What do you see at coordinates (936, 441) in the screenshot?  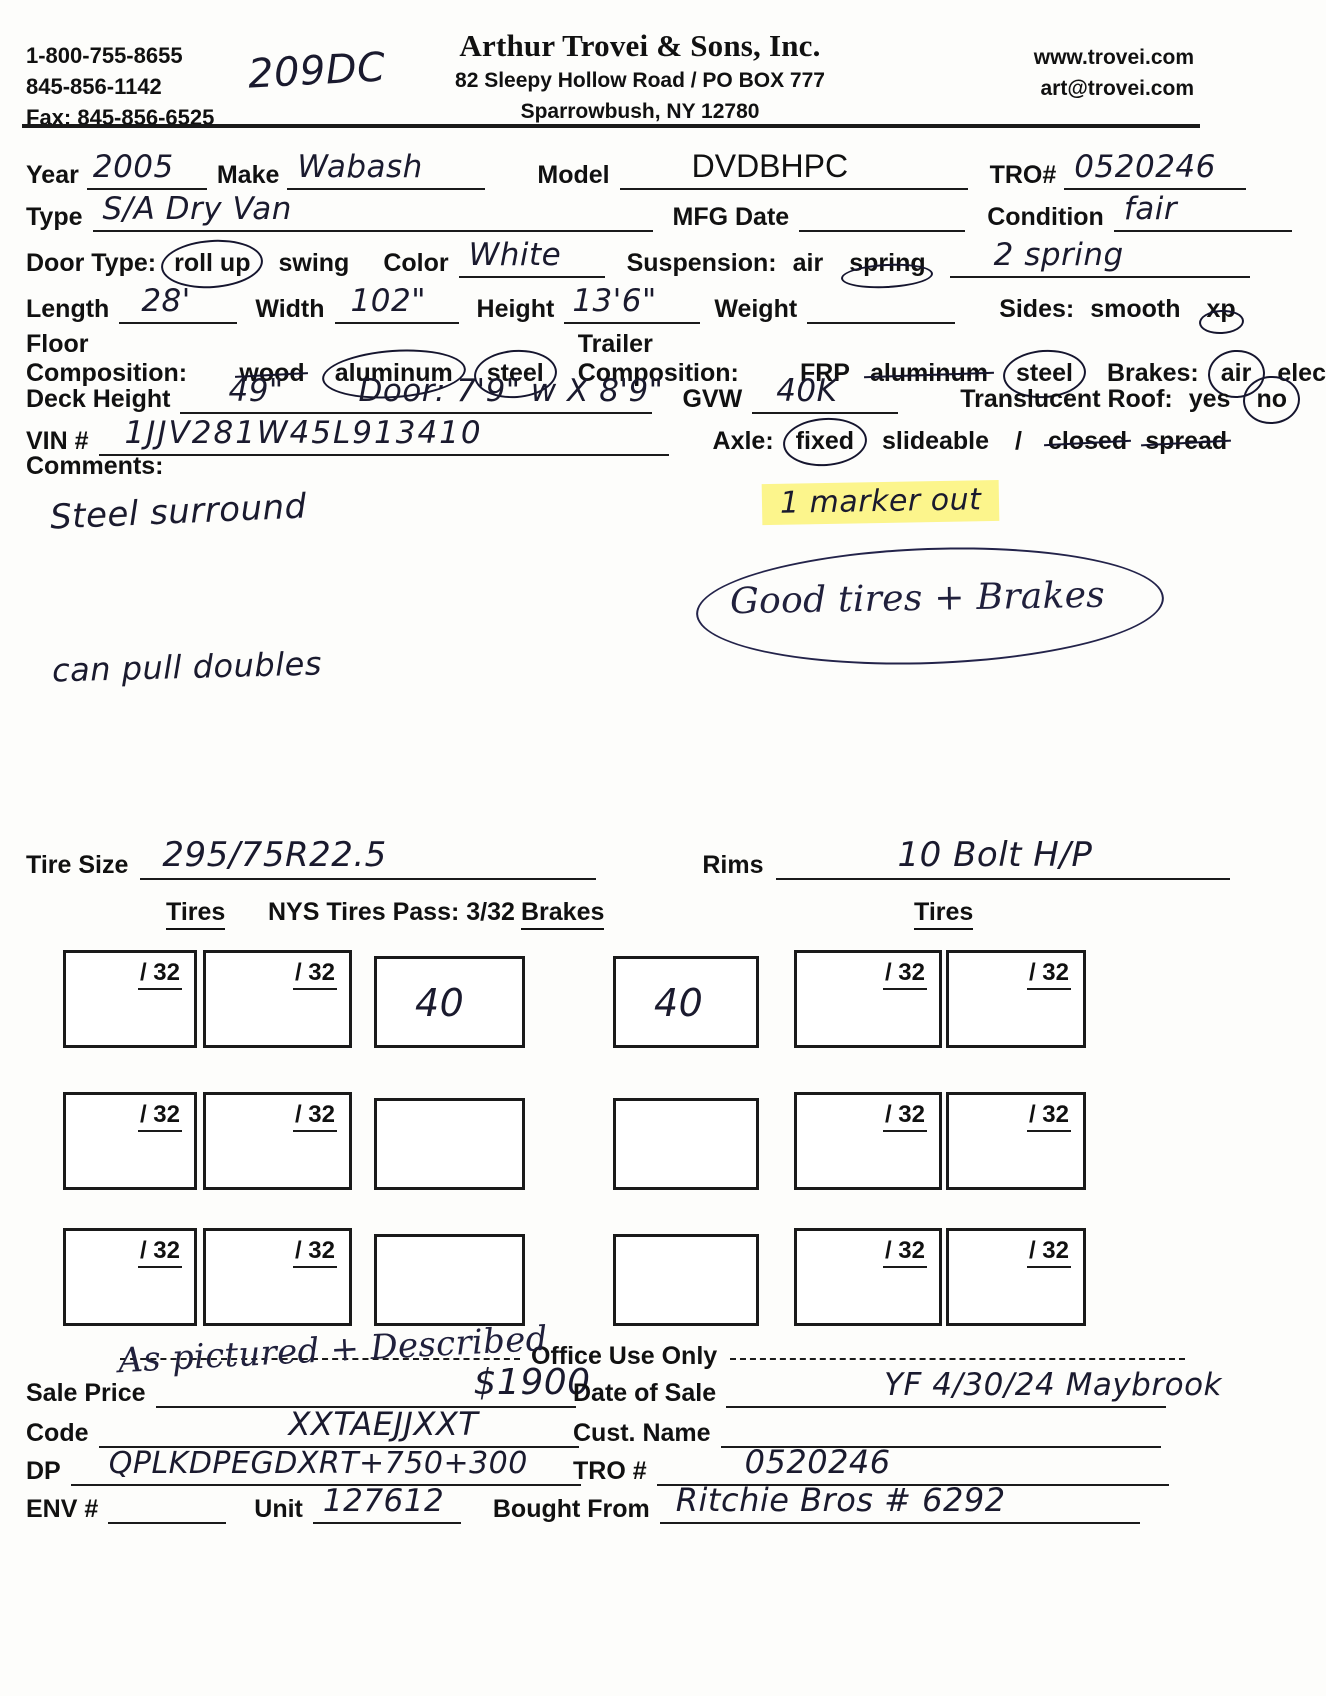 I see `axle-option-slideable: slideable` at bounding box center [936, 441].